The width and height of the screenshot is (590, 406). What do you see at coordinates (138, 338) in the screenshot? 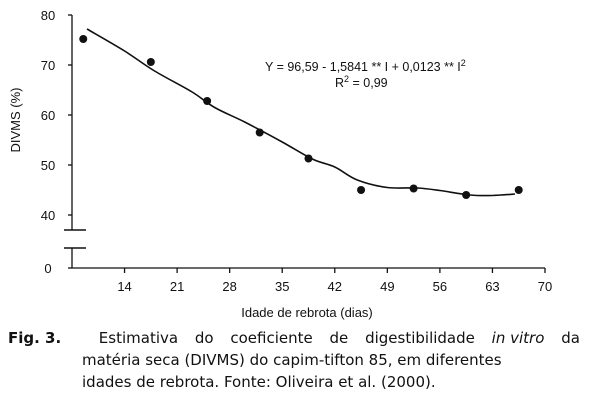
I see `caption-word: Estimativa` at bounding box center [138, 338].